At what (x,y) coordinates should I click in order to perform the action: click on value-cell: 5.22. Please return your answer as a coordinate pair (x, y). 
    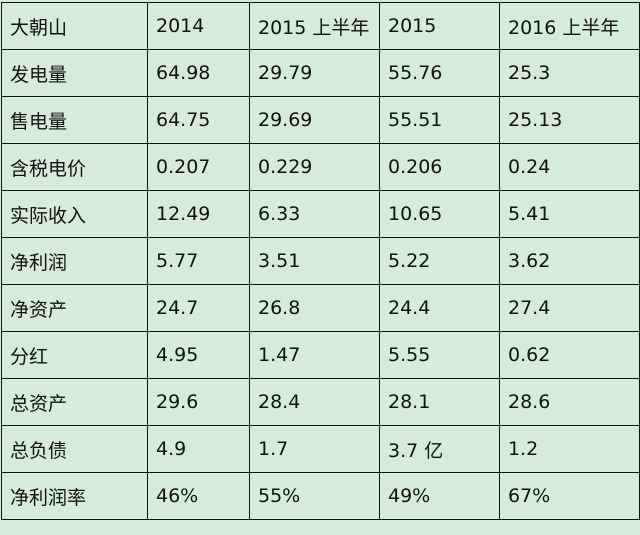
    Looking at the image, I should click on (439, 261).